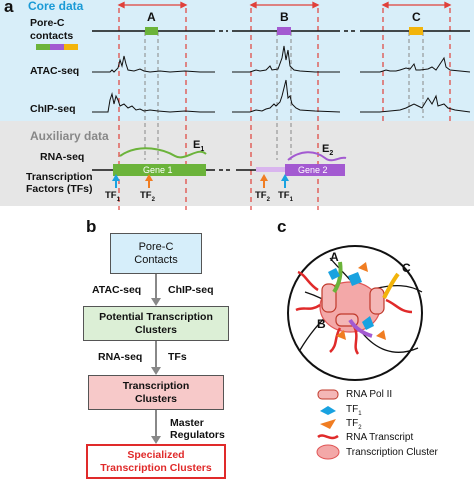 The width and height of the screenshot is (474, 482). I want to click on contact-c, so click(416, 31).